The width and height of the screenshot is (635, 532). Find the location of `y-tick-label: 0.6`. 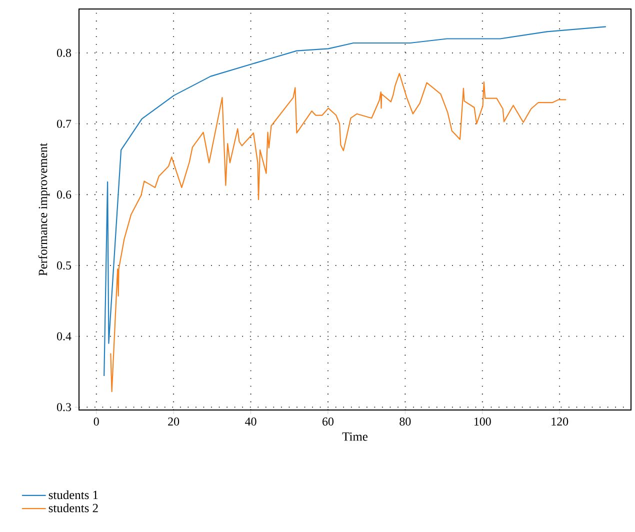

y-tick-label: 0.6 is located at coordinates (64, 194).